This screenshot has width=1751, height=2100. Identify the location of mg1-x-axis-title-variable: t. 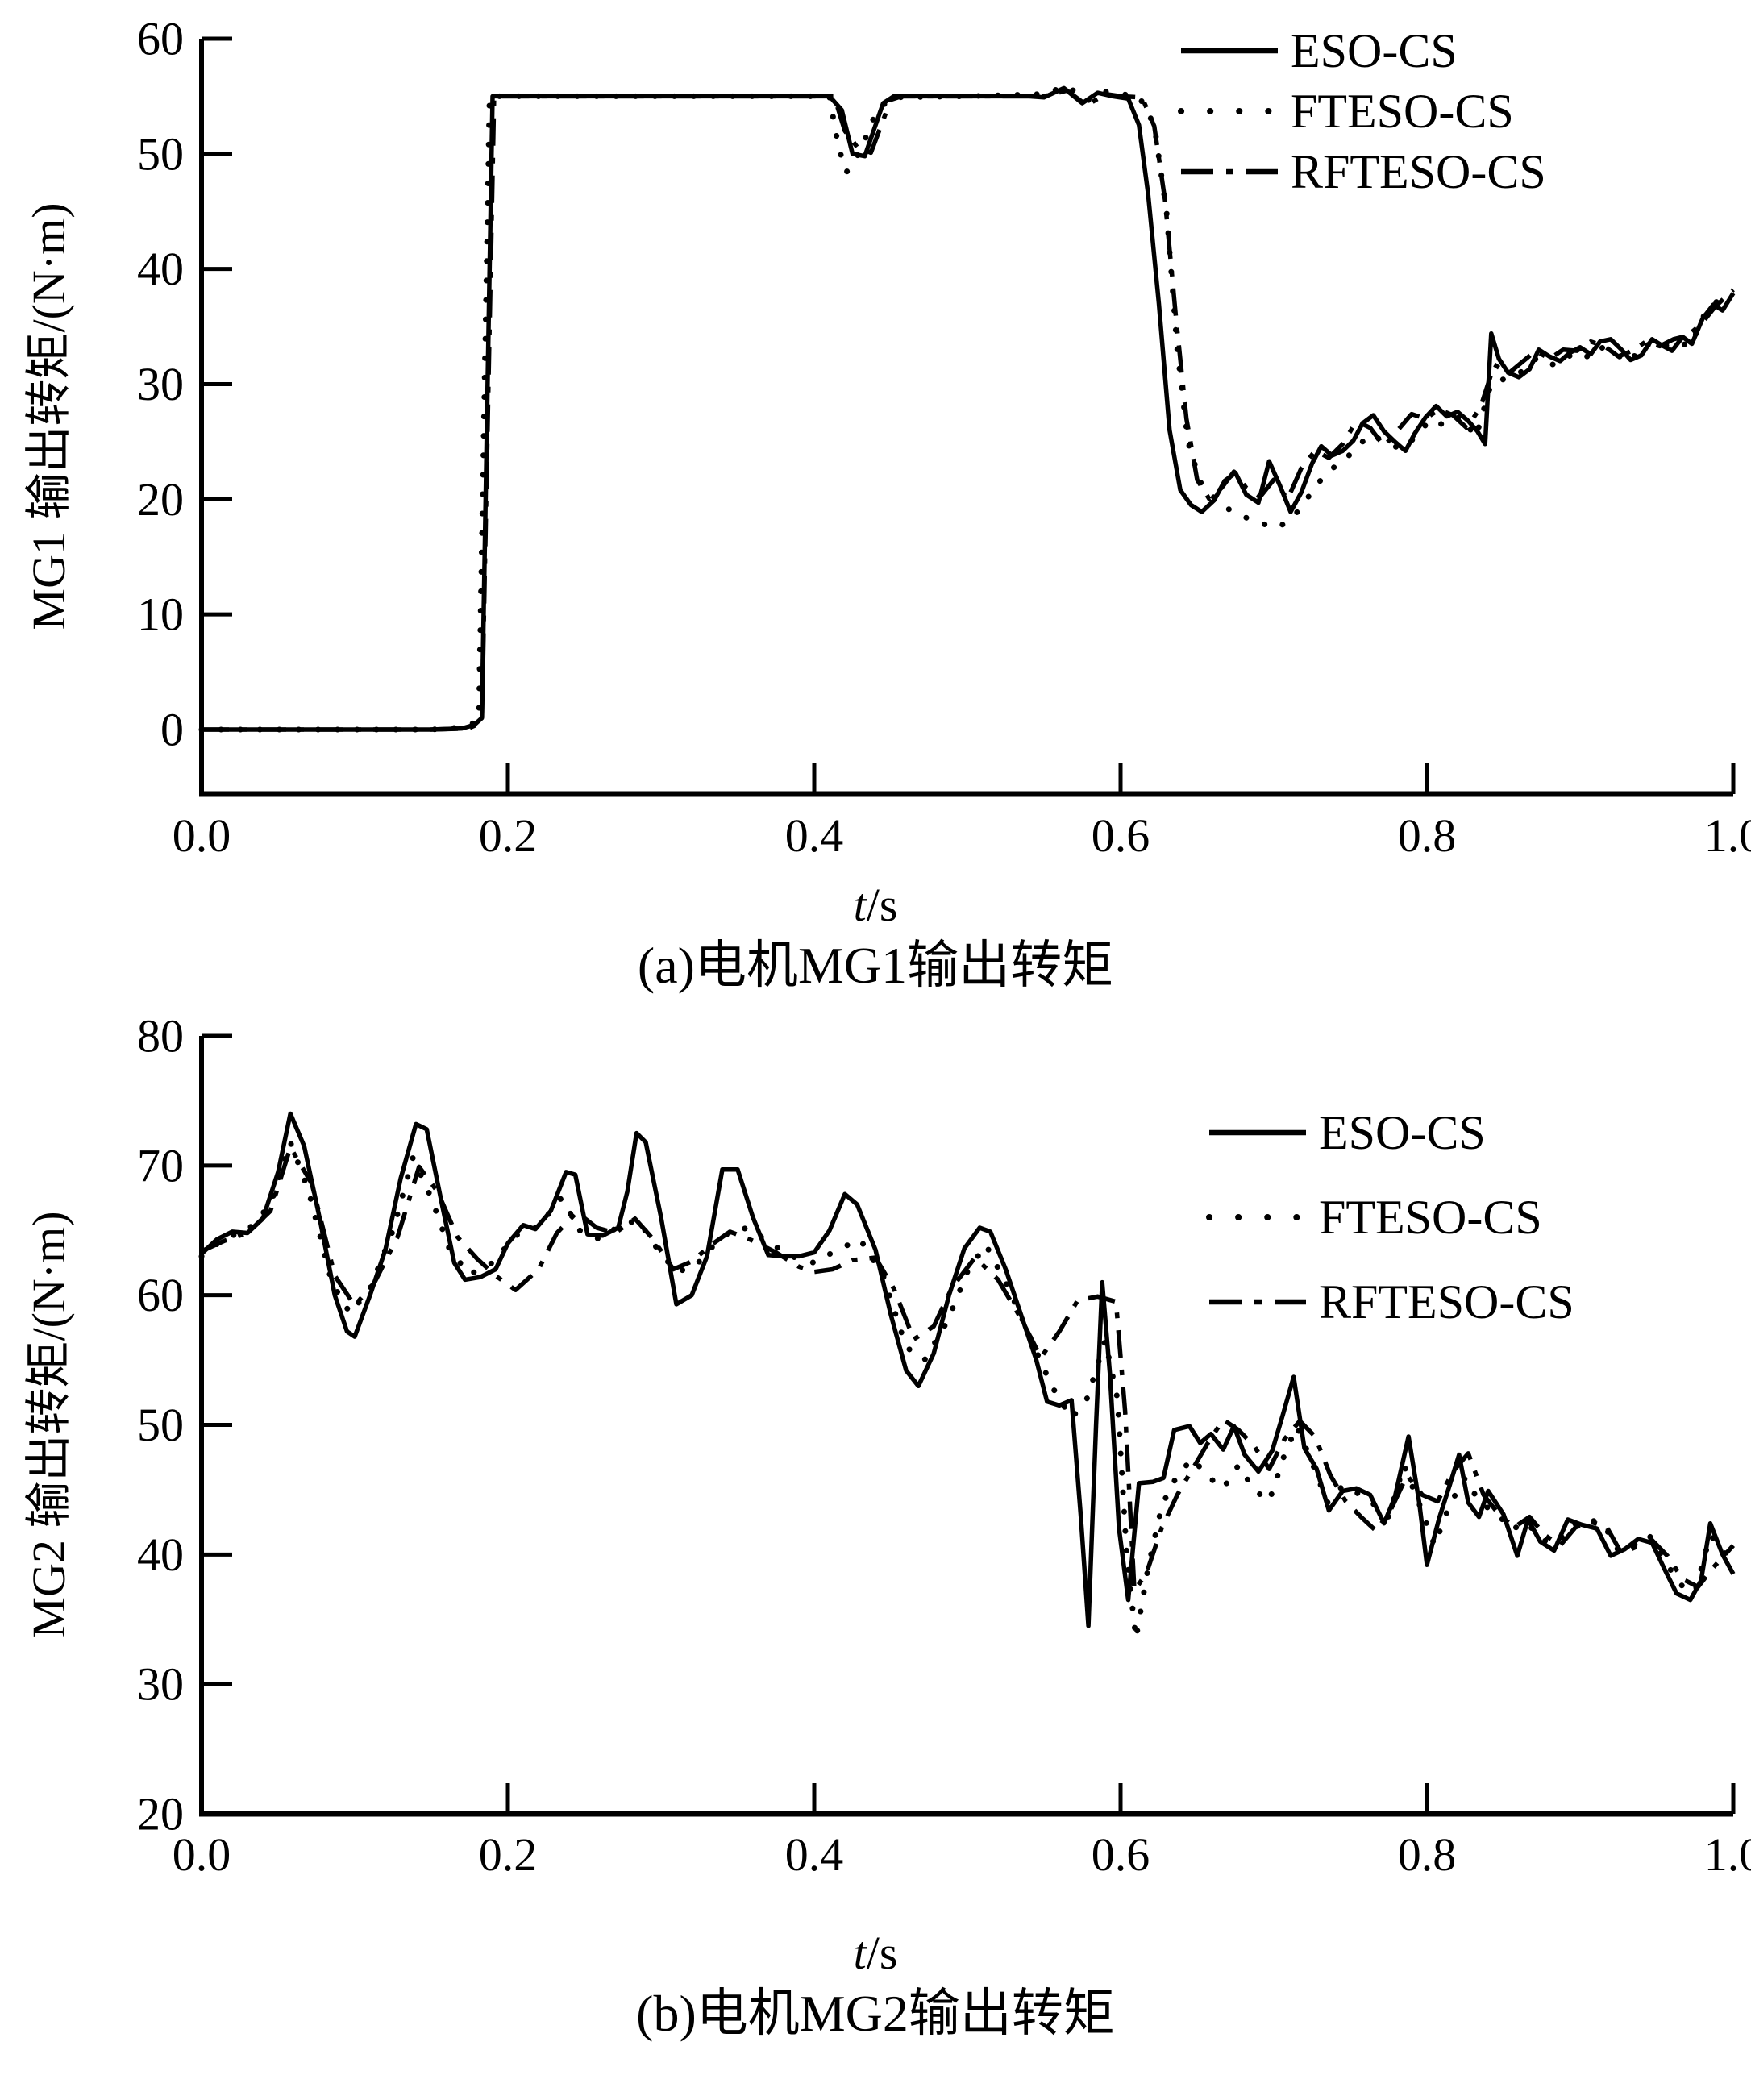
(860, 905).